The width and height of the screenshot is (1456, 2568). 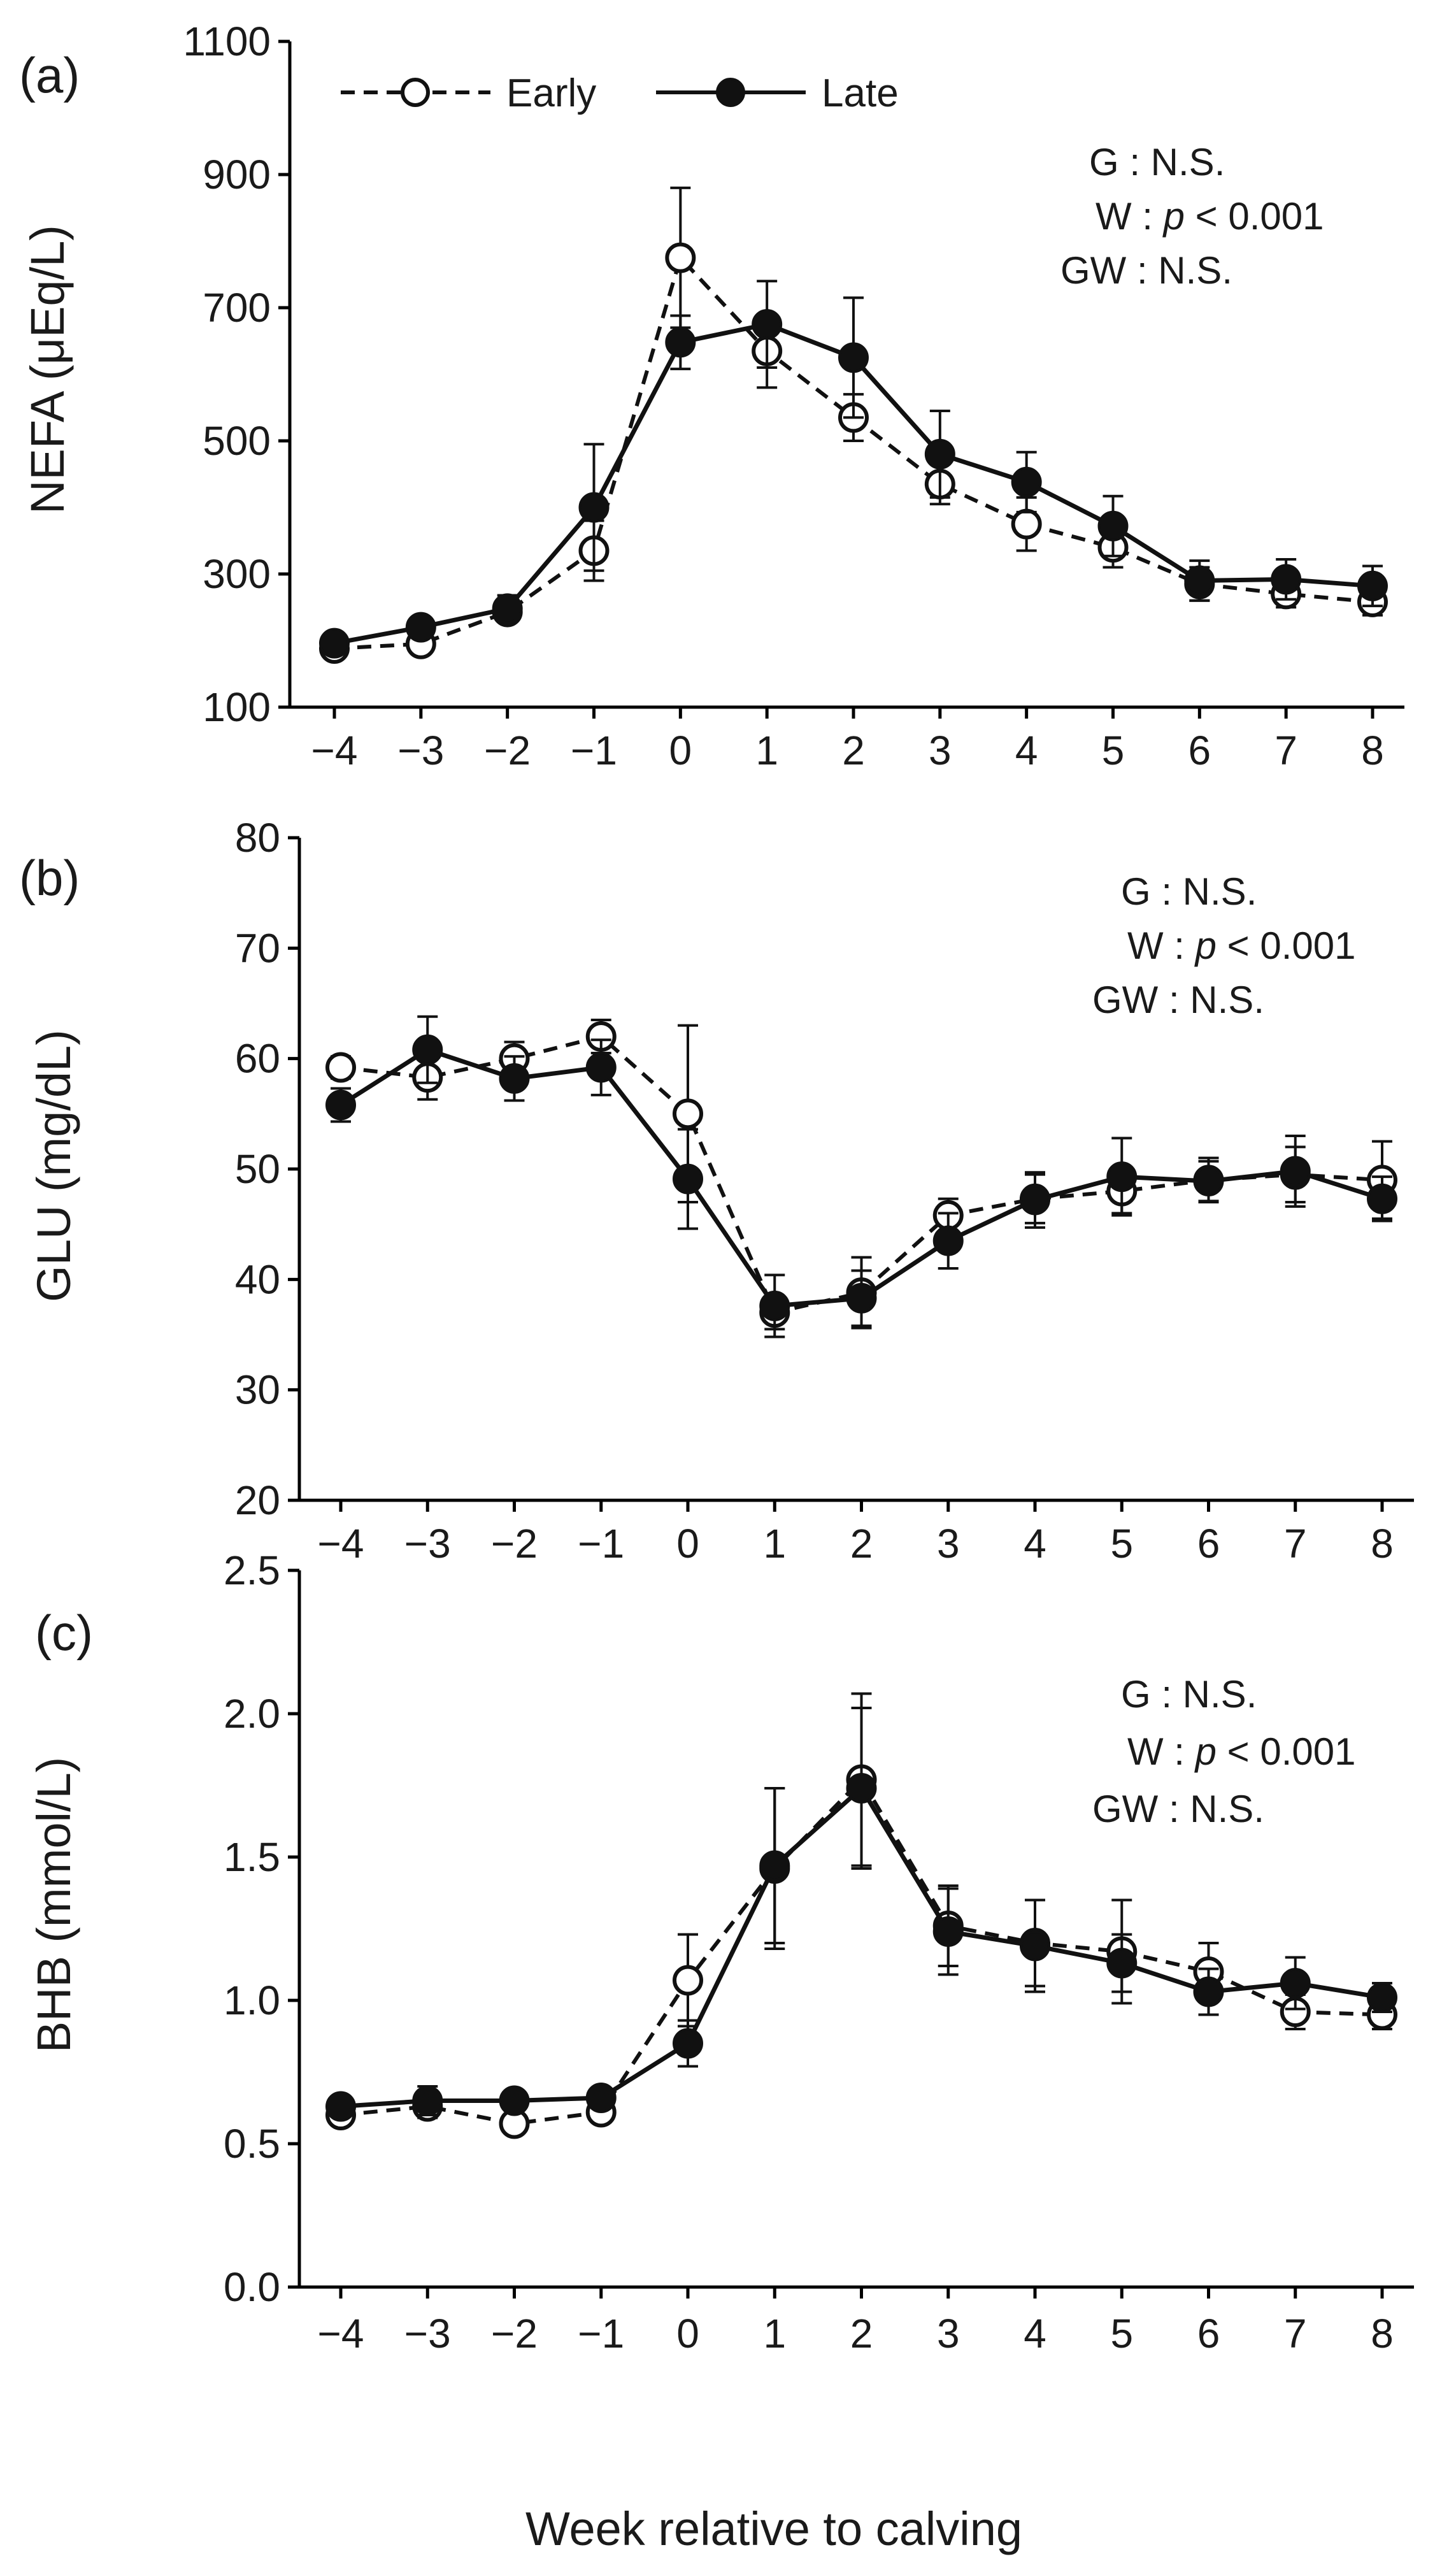 What do you see at coordinates (1035, 2333) in the screenshot?
I see `x-tick-label: 4` at bounding box center [1035, 2333].